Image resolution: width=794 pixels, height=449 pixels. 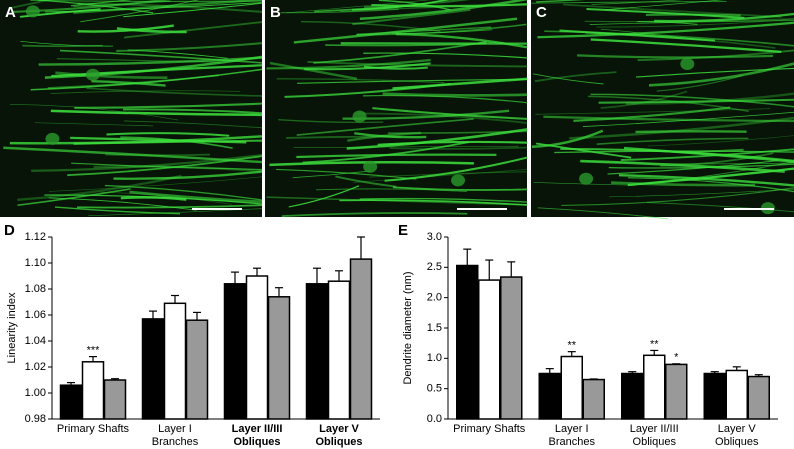 What do you see at coordinates (434, 358) in the screenshot?
I see `y-tick-label: 1.0` at bounding box center [434, 358].